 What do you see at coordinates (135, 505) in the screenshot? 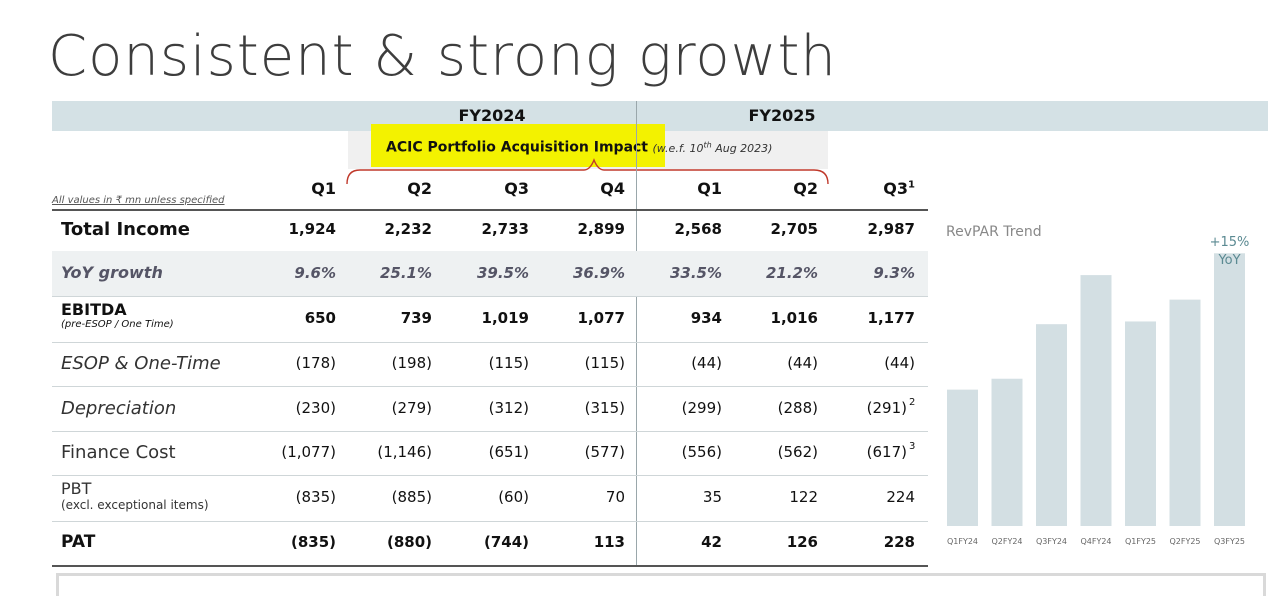
I see `row-sublabel: (excl. exceptional items)` at bounding box center [135, 505].